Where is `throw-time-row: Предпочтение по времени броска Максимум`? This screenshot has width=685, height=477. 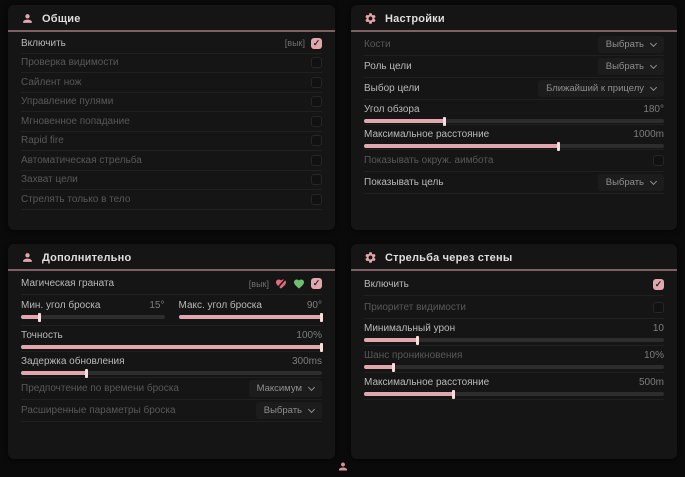
throw-time-row: Предпочтение по времени броска Максимум is located at coordinates (171, 389).